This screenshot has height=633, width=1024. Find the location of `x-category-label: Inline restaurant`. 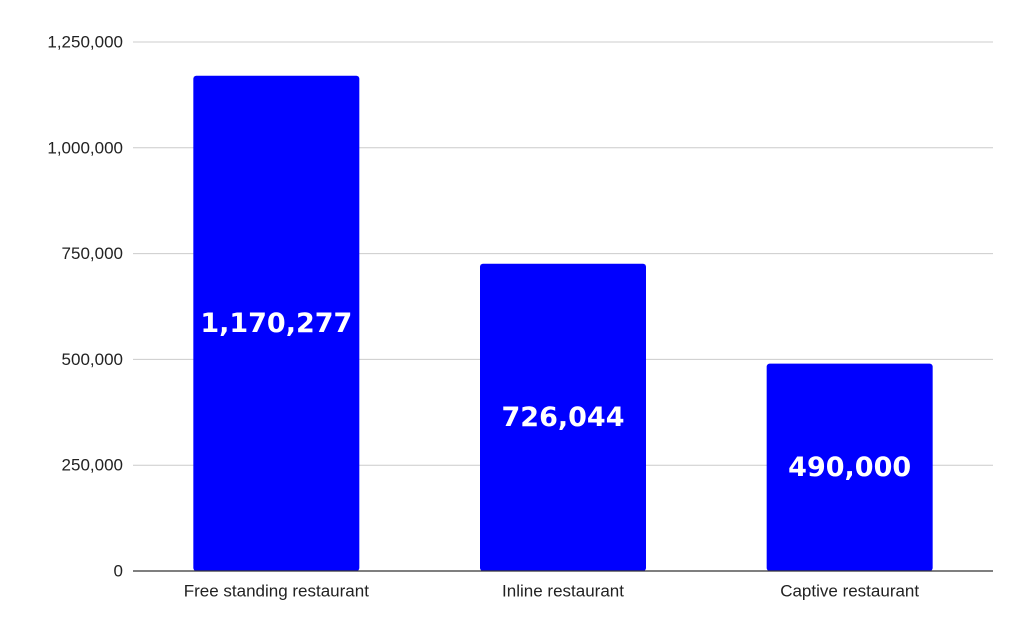

x-category-label: Inline restaurant is located at coordinates (563, 591).